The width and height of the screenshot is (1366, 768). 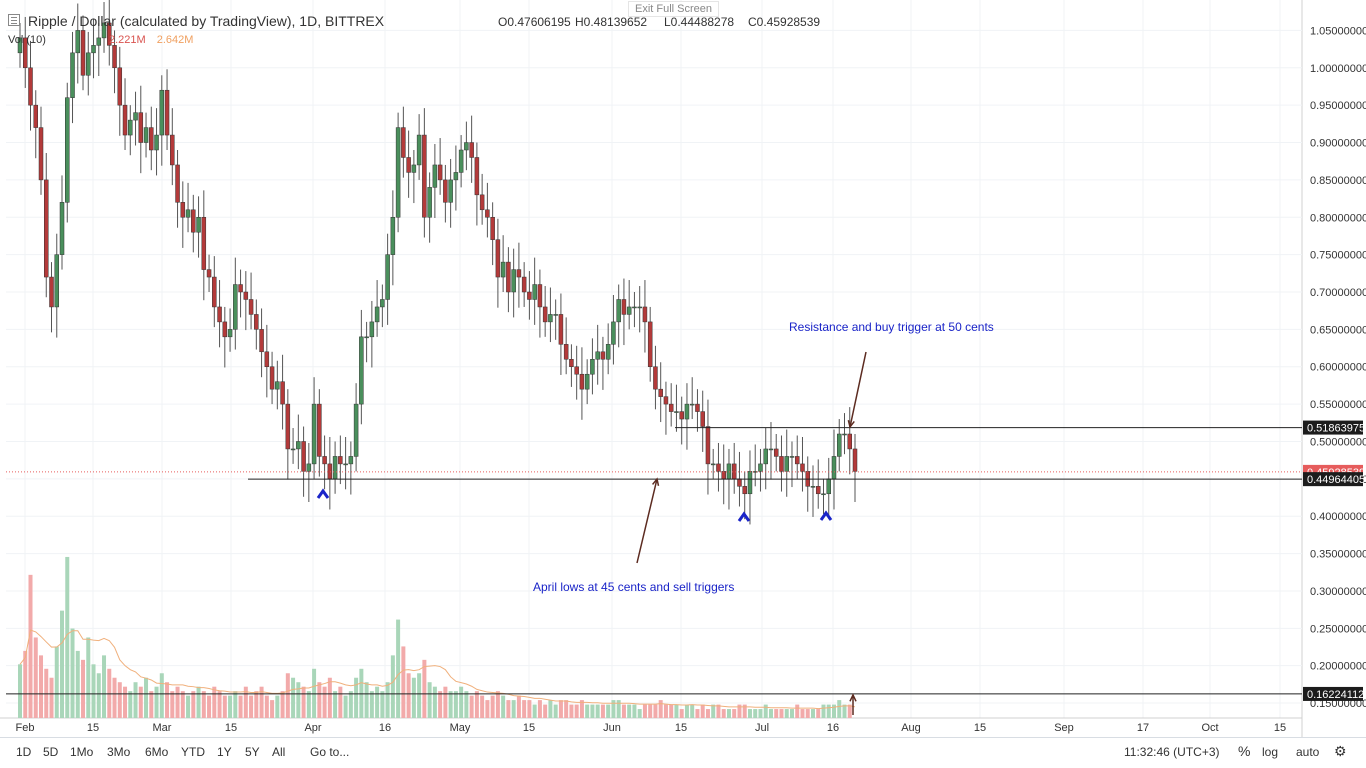 What do you see at coordinates (193, 752) in the screenshot?
I see `range-ytd-button: YTD` at bounding box center [193, 752].